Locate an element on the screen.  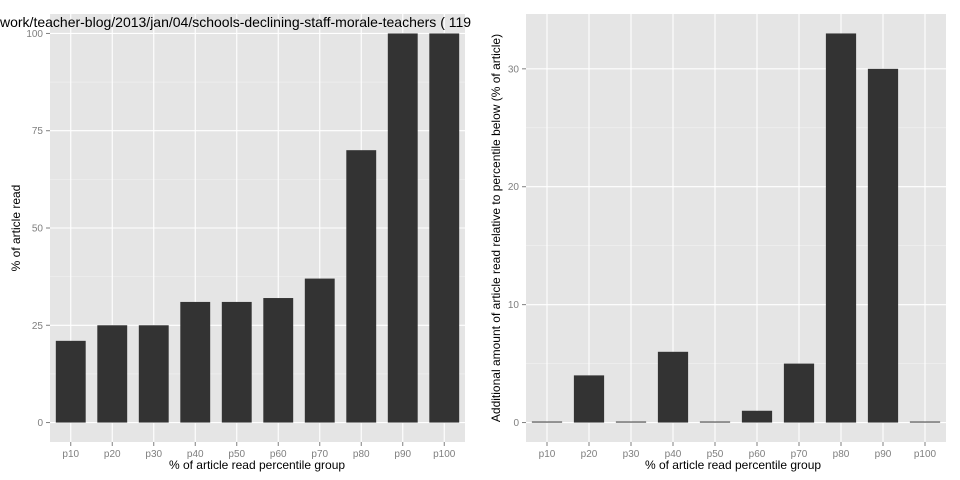
y-tick-label: 50 is located at coordinates (38, 229).